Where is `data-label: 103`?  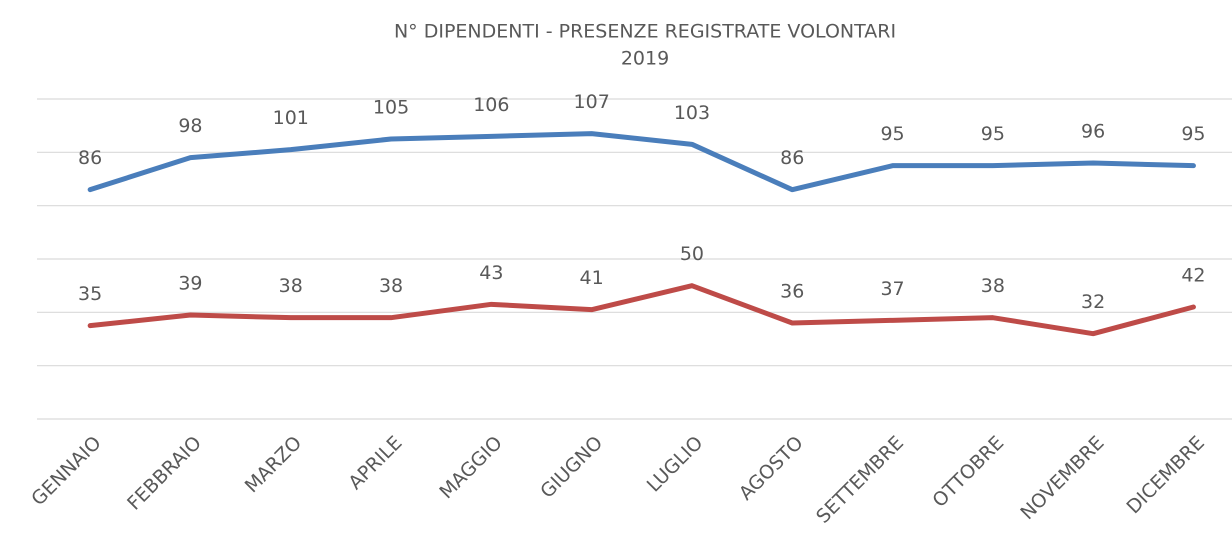 data-label: 103 is located at coordinates (692, 113).